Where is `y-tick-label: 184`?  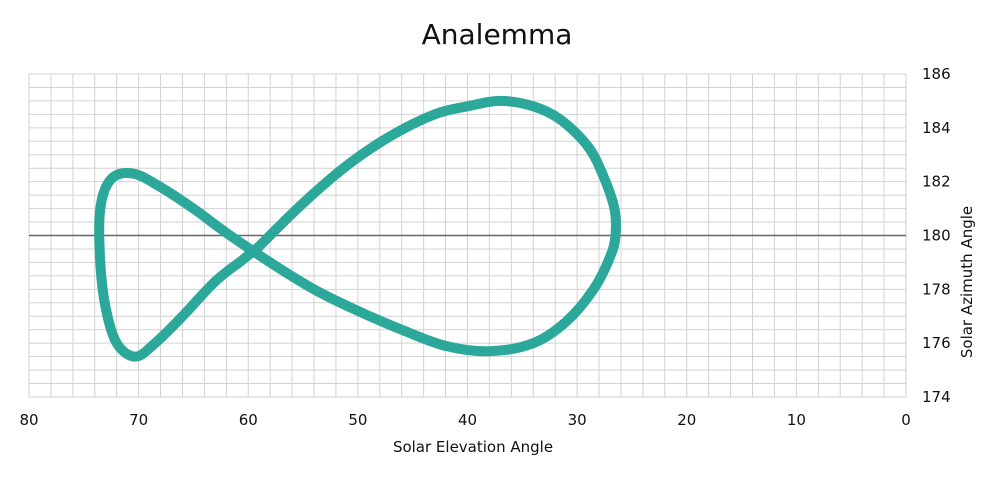
y-tick-label: 184 is located at coordinates (936, 128).